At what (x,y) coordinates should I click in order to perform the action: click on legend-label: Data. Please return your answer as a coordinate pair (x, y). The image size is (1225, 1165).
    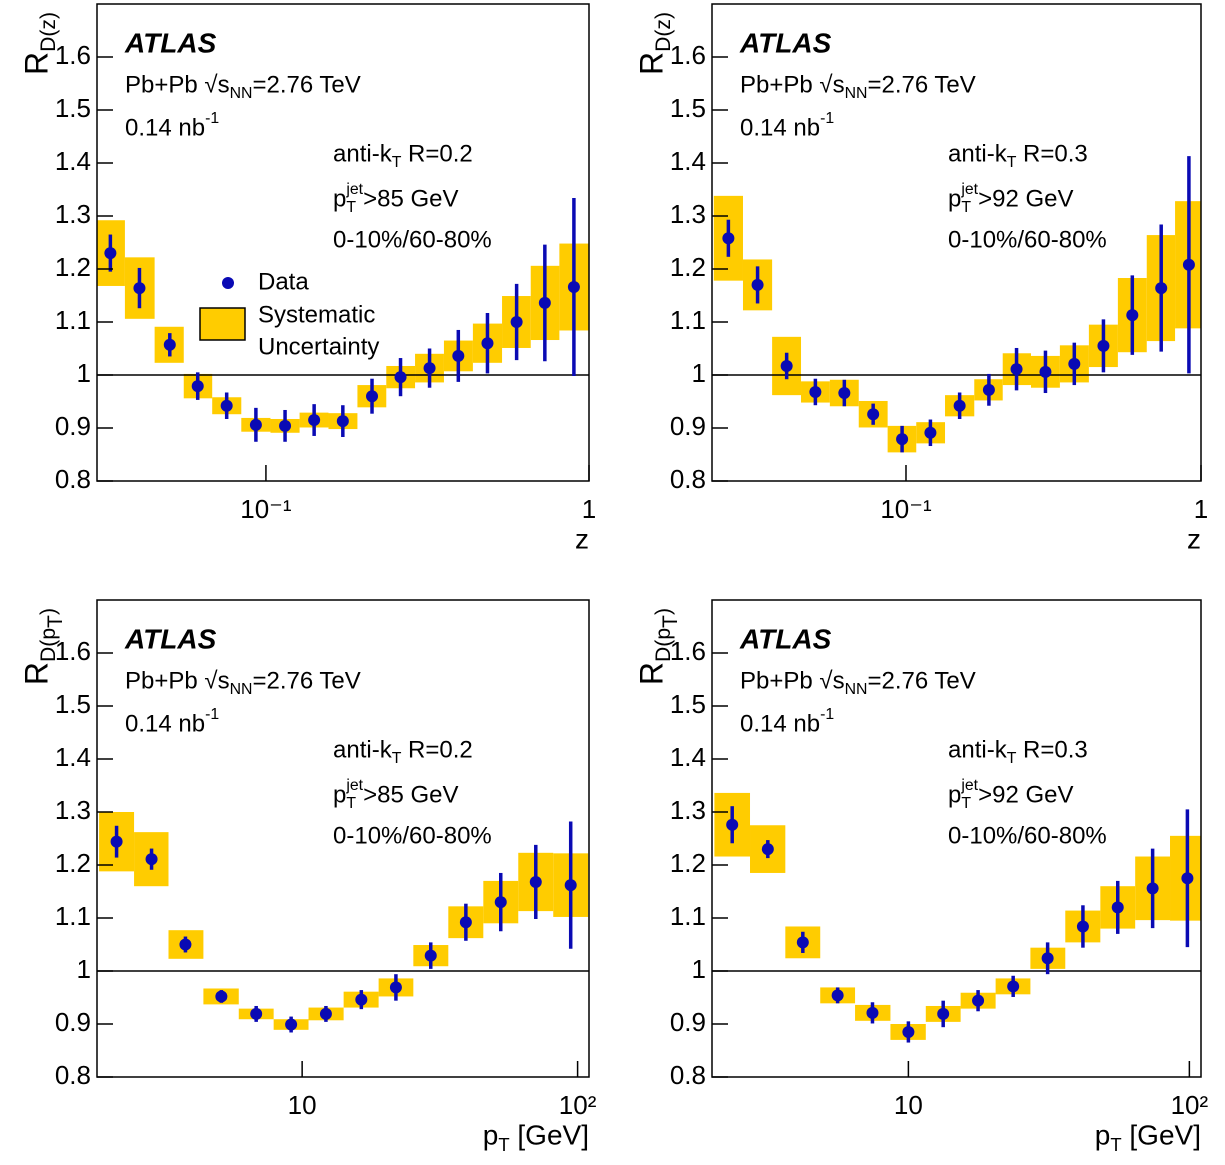
    Looking at the image, I should click on (283, 281).